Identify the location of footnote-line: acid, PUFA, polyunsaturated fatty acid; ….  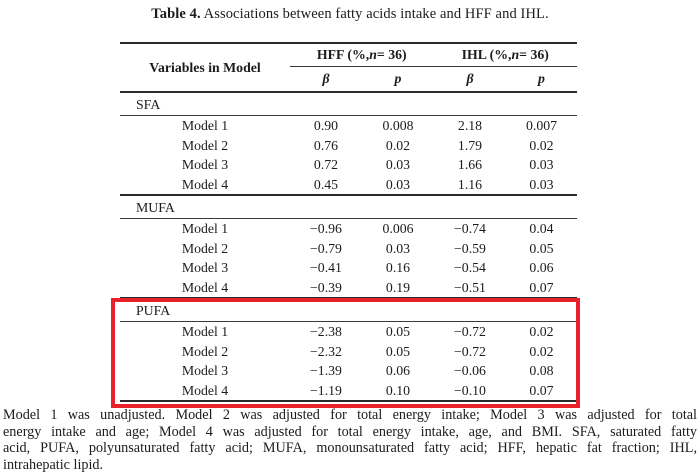
(350, 448).